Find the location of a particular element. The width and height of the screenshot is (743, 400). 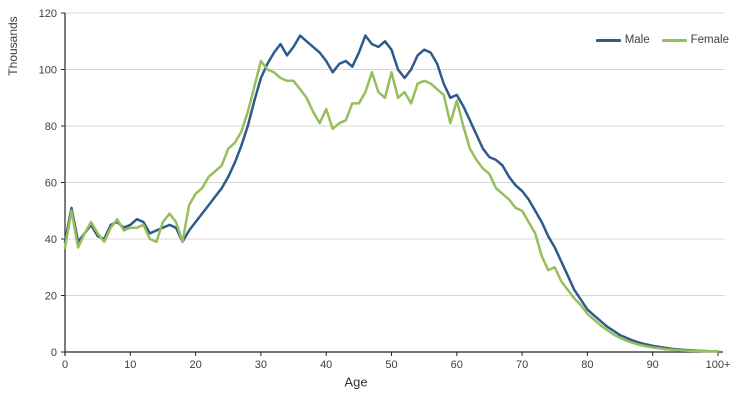

legend-label-male: Male is located at coordinates (637, 40).